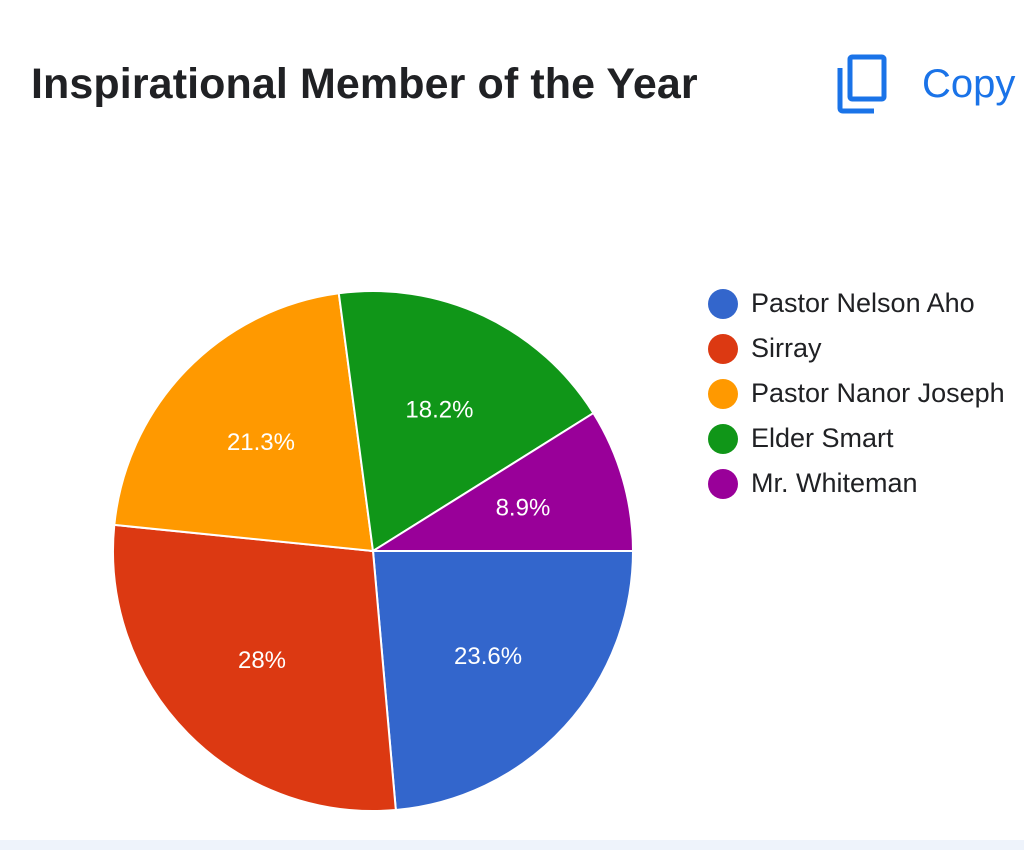 The width and height of the screenshot is (1024, 850). What do you see at coordinates (364, 84) in the screenshot?
I see `chart-title: Inspirational Member of the Year` at bounding box center [364, 84].